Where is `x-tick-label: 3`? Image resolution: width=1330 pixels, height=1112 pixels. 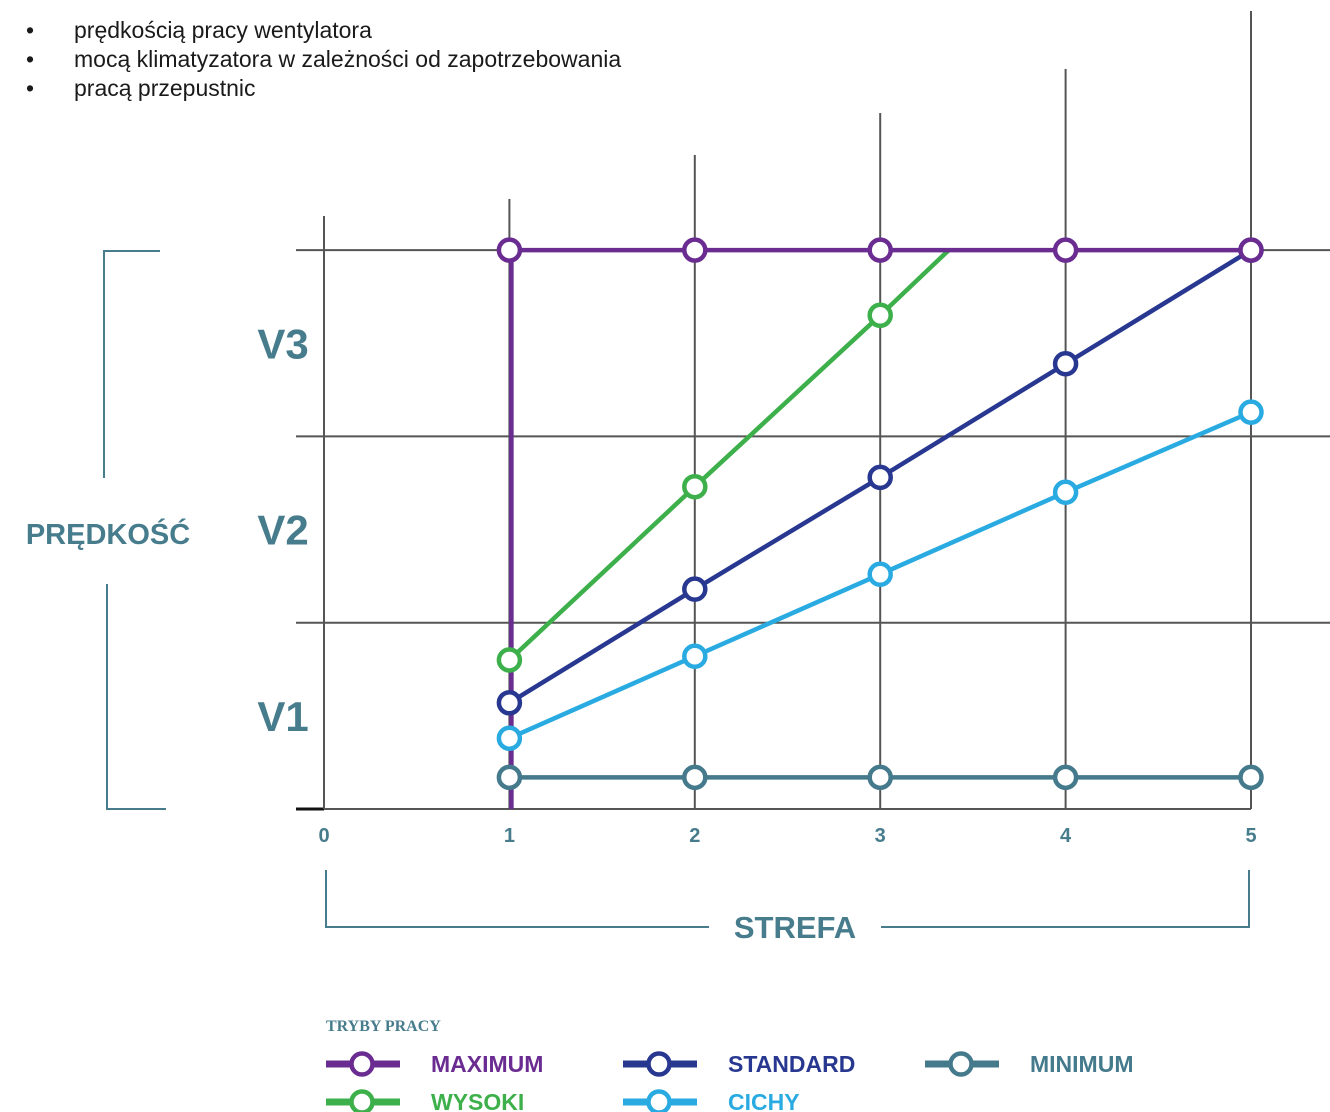
x-tick-label: 3 is located at coordinates (880, 836).